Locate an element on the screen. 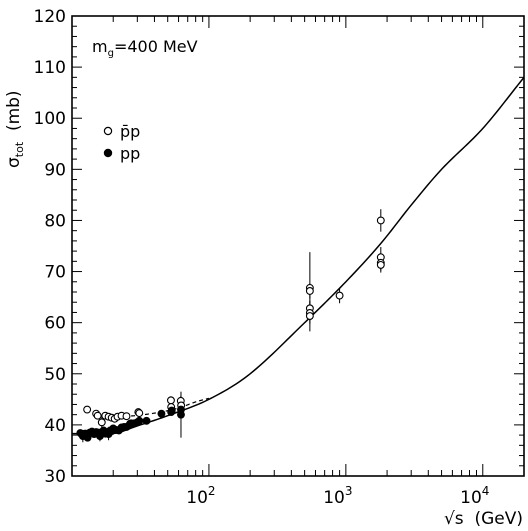 This screenshot has width=528, height=531. y-axis-title: σtot (mb) is located at coordinates (15, 129).